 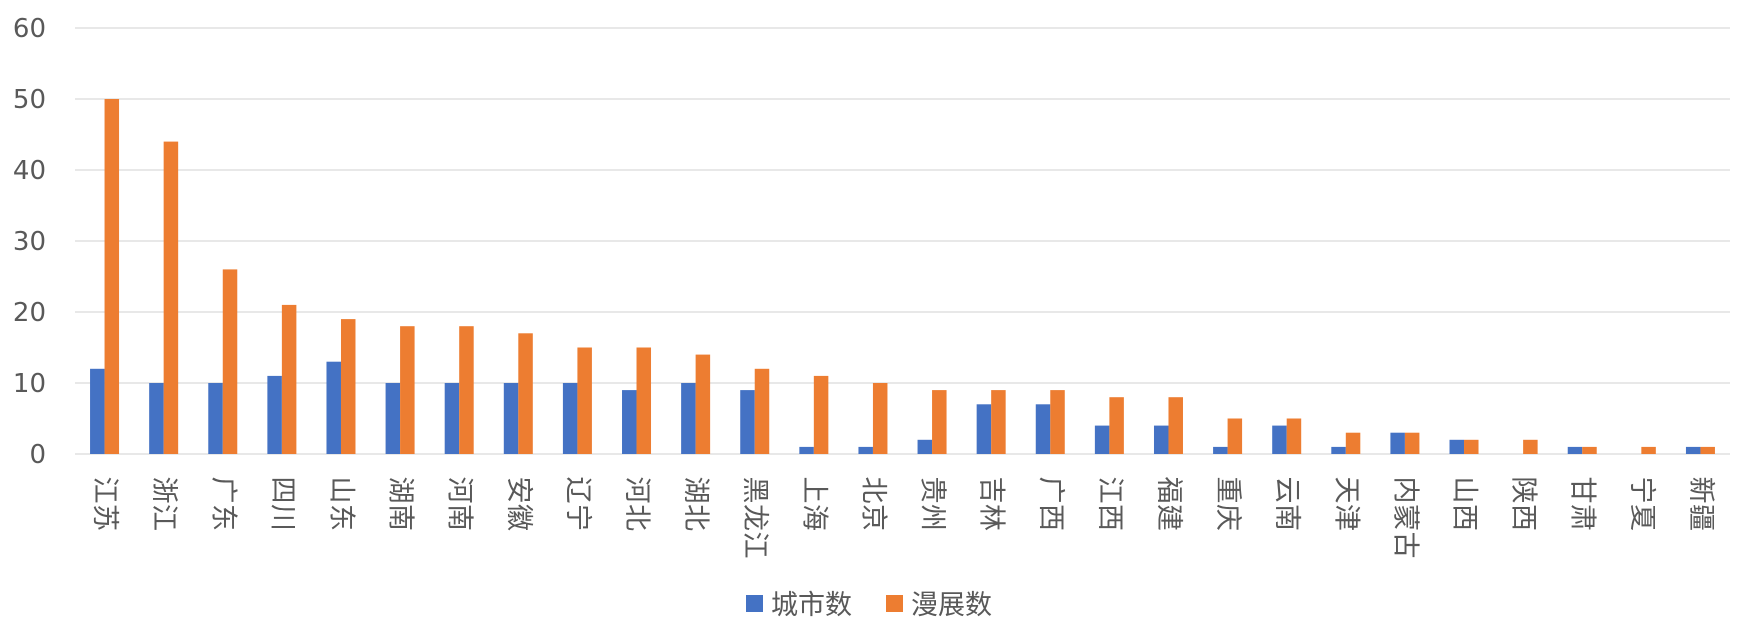 I want to click on x-tick-label: 江西, so click(x=1109, y=504).